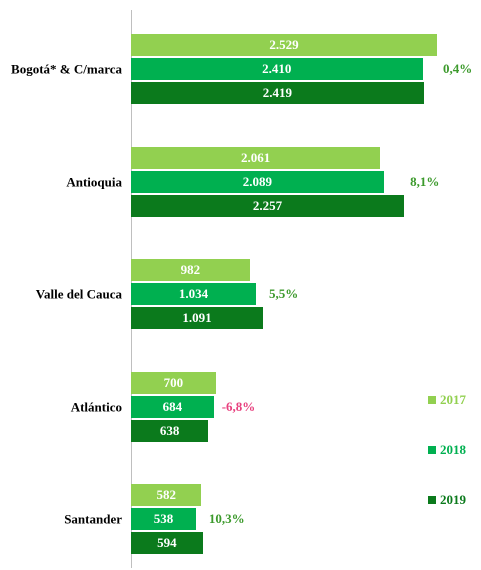 The image size is (481, 570). I want to click on value-label: 2.061, so click(256, 157).